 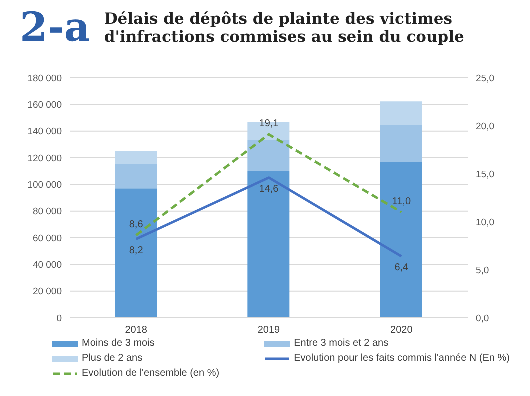 I want to click on data-label: 6,4, so click(x=402, y=268).